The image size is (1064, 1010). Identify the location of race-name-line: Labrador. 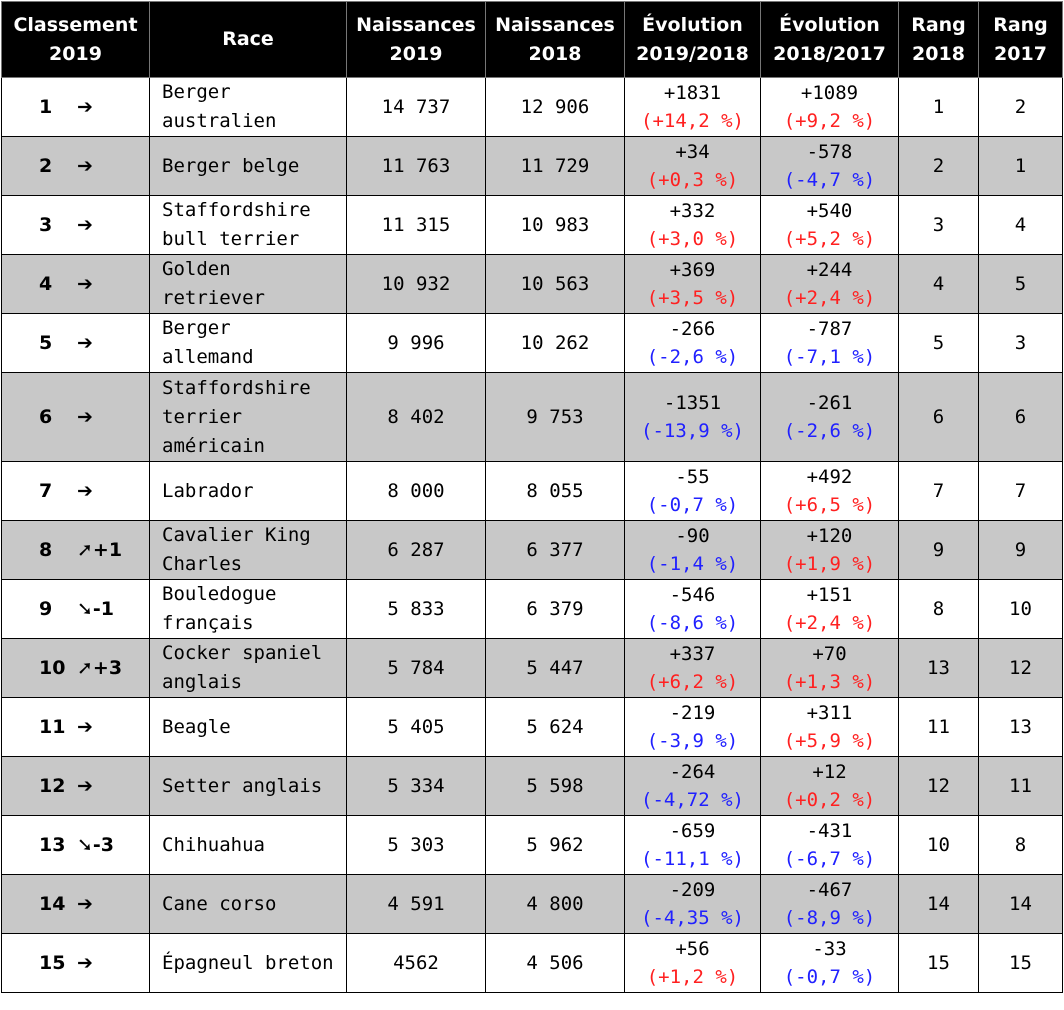
(208, 490).